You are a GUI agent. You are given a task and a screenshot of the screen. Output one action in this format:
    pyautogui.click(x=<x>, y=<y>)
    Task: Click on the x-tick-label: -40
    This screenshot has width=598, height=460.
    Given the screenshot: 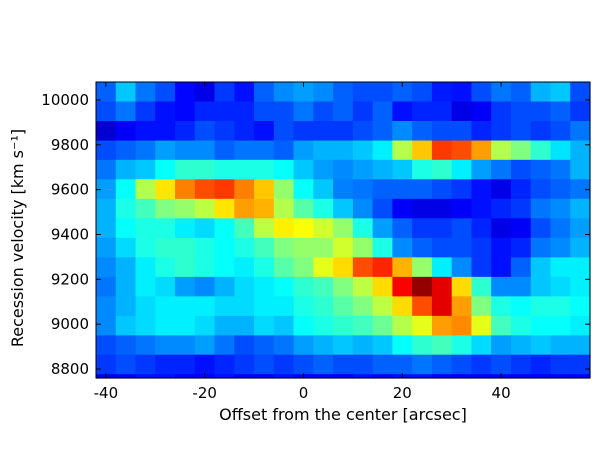 What is the action you would take?
    pyautogui.click(x=106, y=393)
    